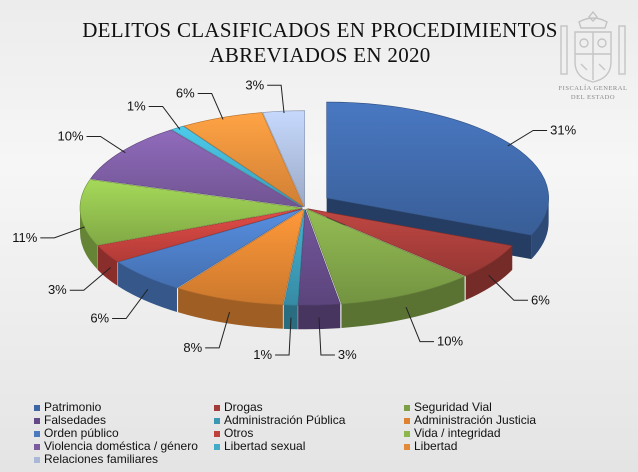 The image size is (638, 472). Describe the element at coordinates (136, 105) in the screenshot. I see `data-label-libertad-sexual: 1%` at that location.